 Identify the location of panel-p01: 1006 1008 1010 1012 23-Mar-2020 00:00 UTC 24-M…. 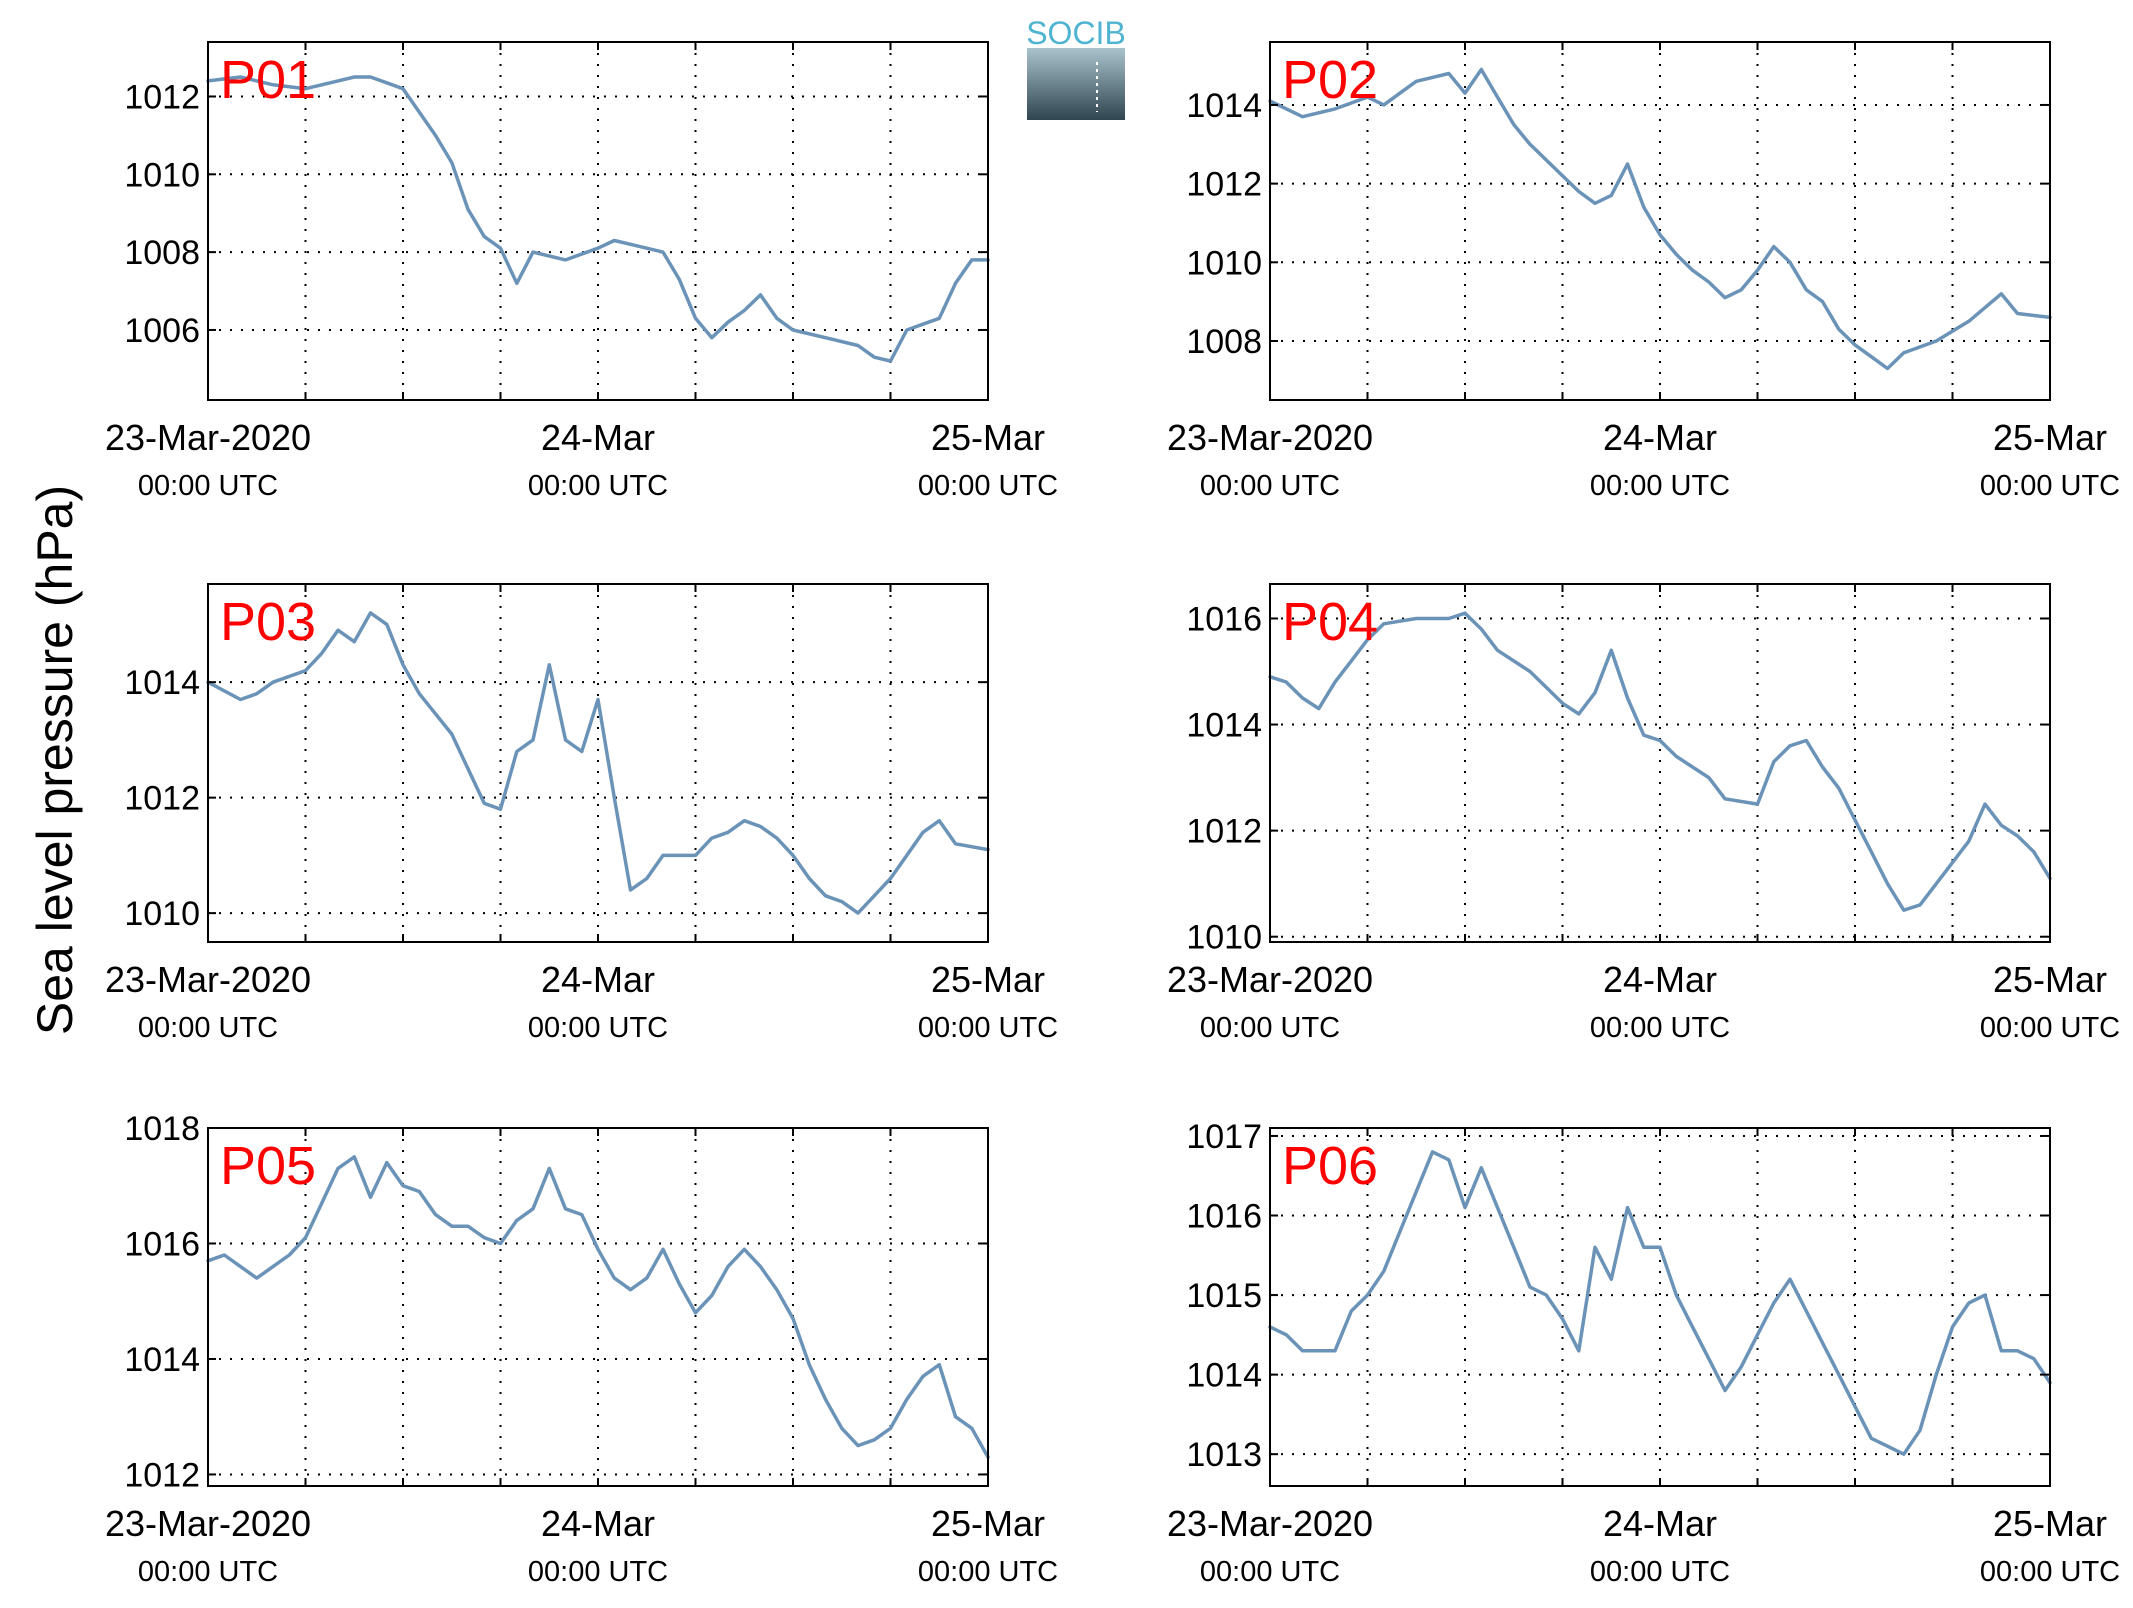
(581, 271).